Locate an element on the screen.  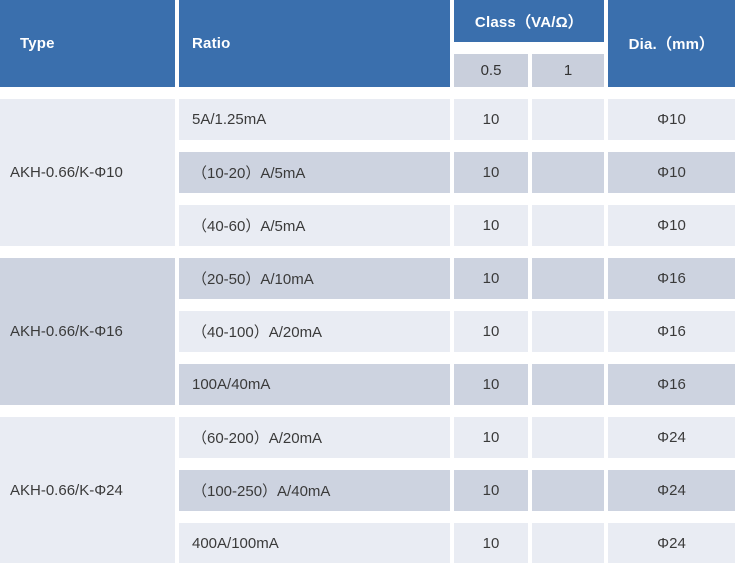
ratio-cell: 100A/40mA is located at coordinates (314, 384).